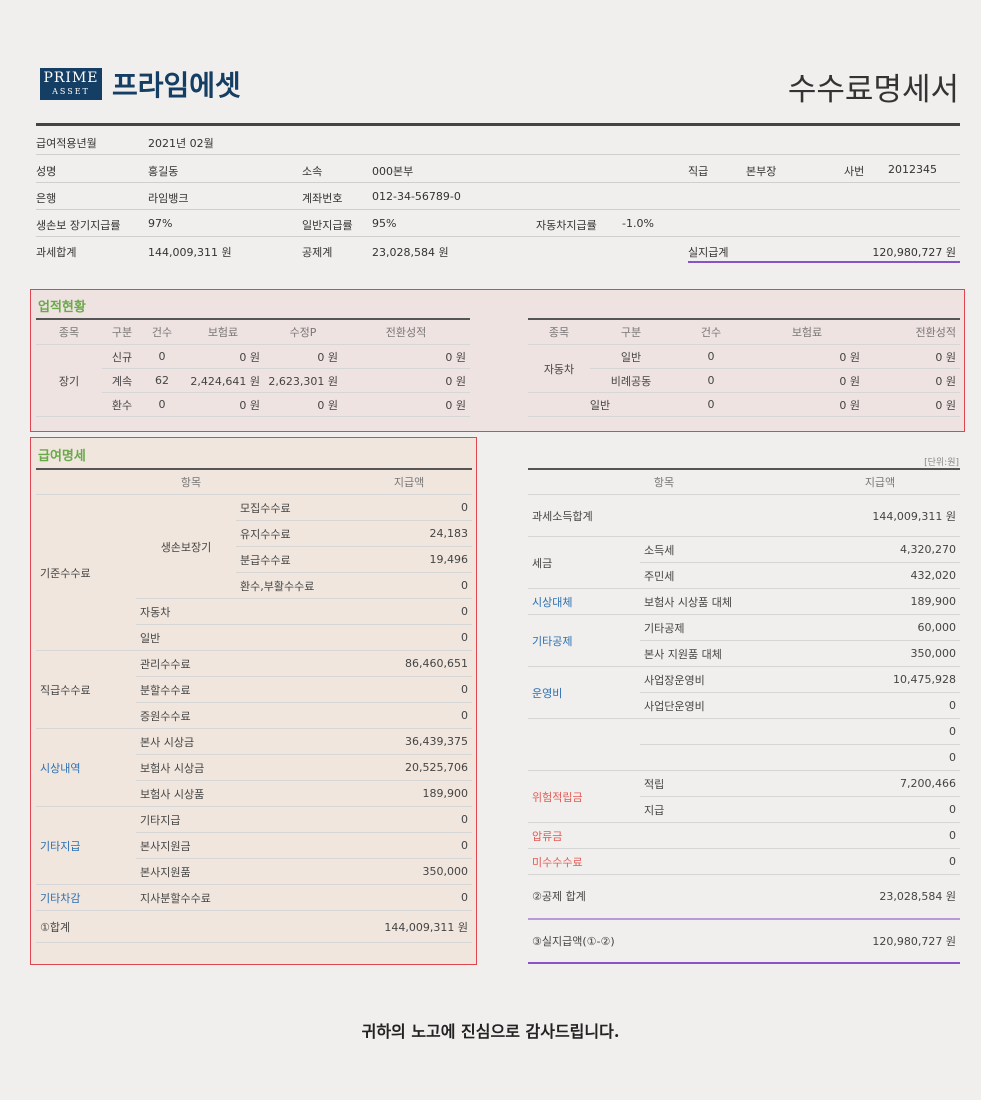 This screenshot has width=981, height=1100. Describe the element at coordinates (241, 767) in the screenshot. I see `cell: 보험사 시상금` at that location.